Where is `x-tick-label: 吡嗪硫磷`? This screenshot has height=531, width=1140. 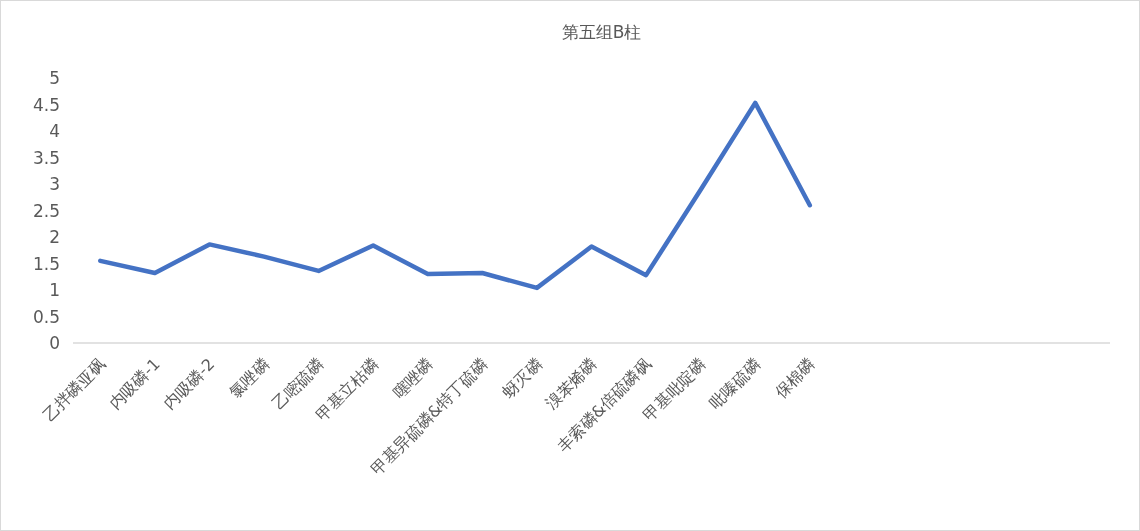 x-tick-label: 吡嗪硫磷 is located at coordinates (735, 384).